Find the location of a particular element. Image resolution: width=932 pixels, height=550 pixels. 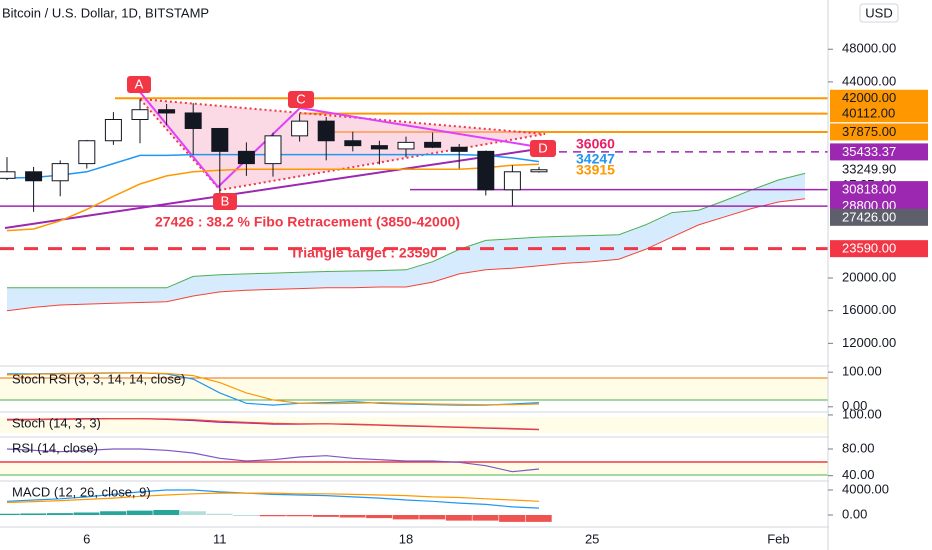

level-label: 37875.00 is located at coordinates (869, 131).